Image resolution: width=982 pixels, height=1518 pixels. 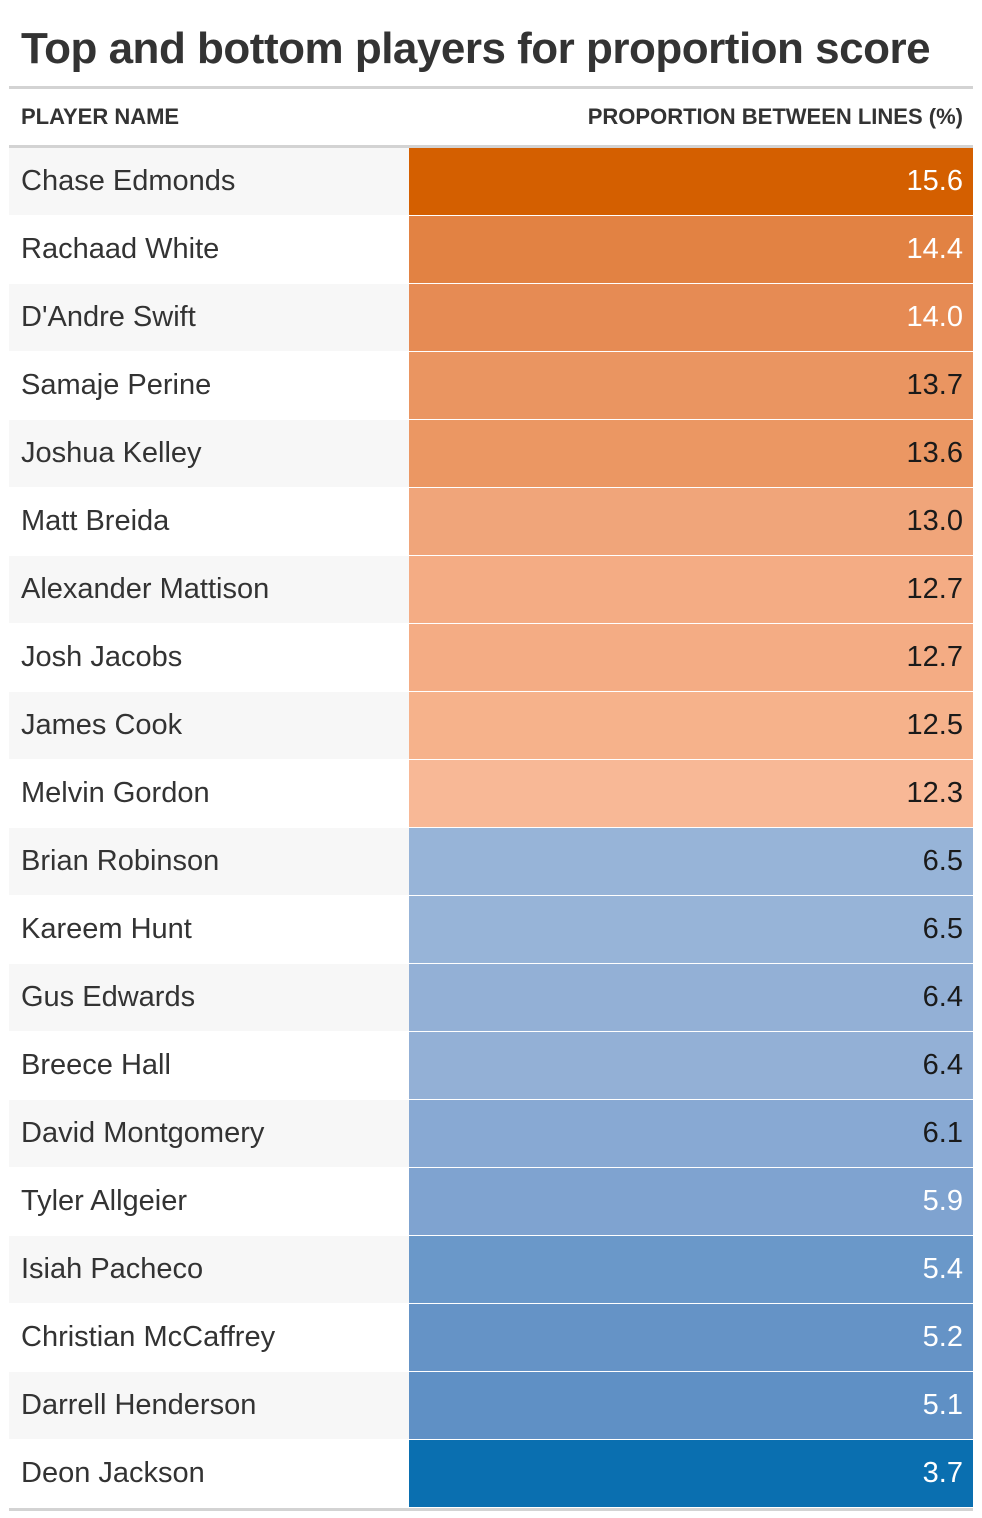 I want to click on table-row: D'Andre Swift 14.0, so click(x=491, y=318).